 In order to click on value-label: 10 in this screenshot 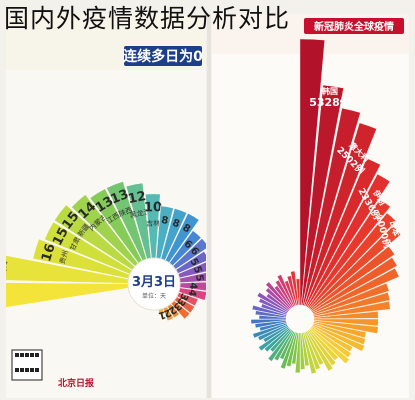, I will do `click(153, 207)`.